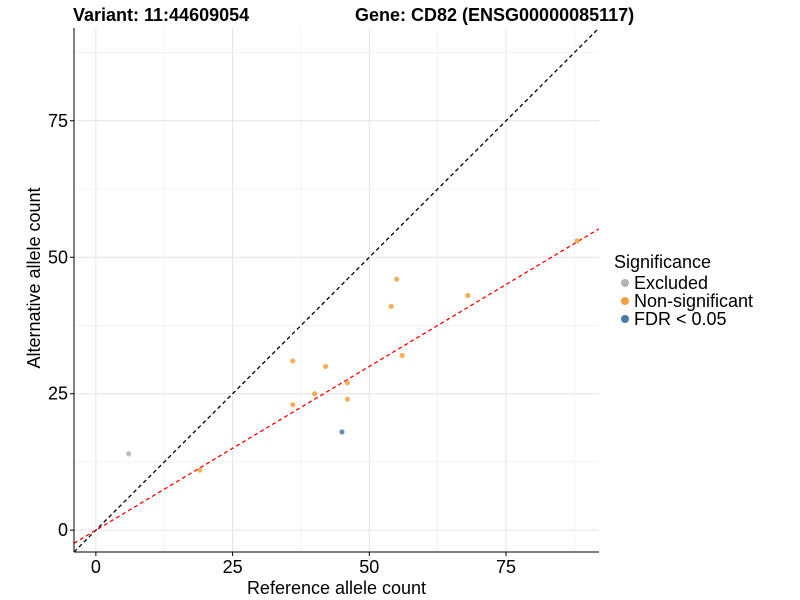 The width and height of the screenshot is (800, 600). I want to click on legend-title: Significance, so click(663, 262).